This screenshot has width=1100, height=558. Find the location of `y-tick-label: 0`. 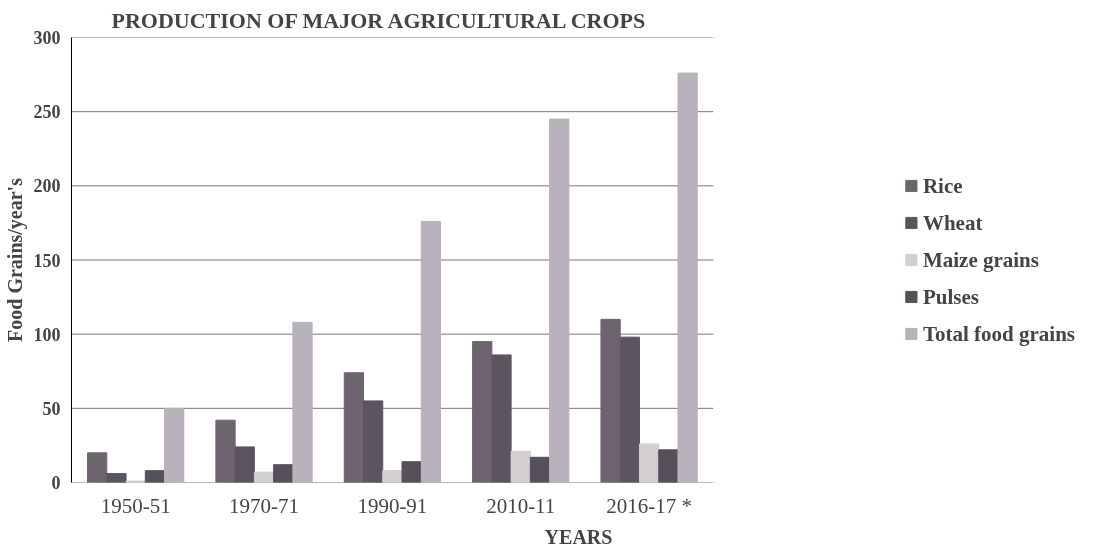

y-tick-label: 0 is located at coordinates (56, 483).